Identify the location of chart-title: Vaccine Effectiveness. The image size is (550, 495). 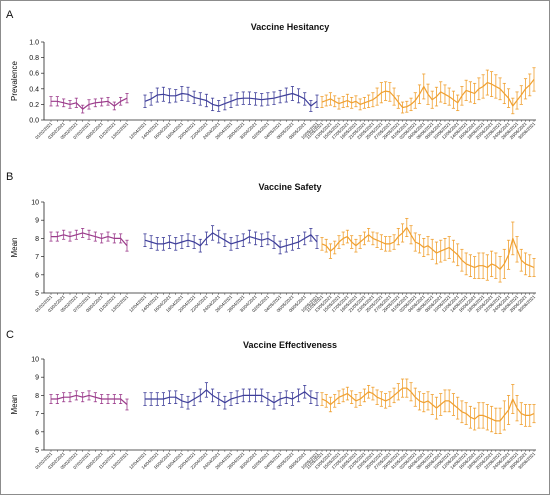
(290, 345).